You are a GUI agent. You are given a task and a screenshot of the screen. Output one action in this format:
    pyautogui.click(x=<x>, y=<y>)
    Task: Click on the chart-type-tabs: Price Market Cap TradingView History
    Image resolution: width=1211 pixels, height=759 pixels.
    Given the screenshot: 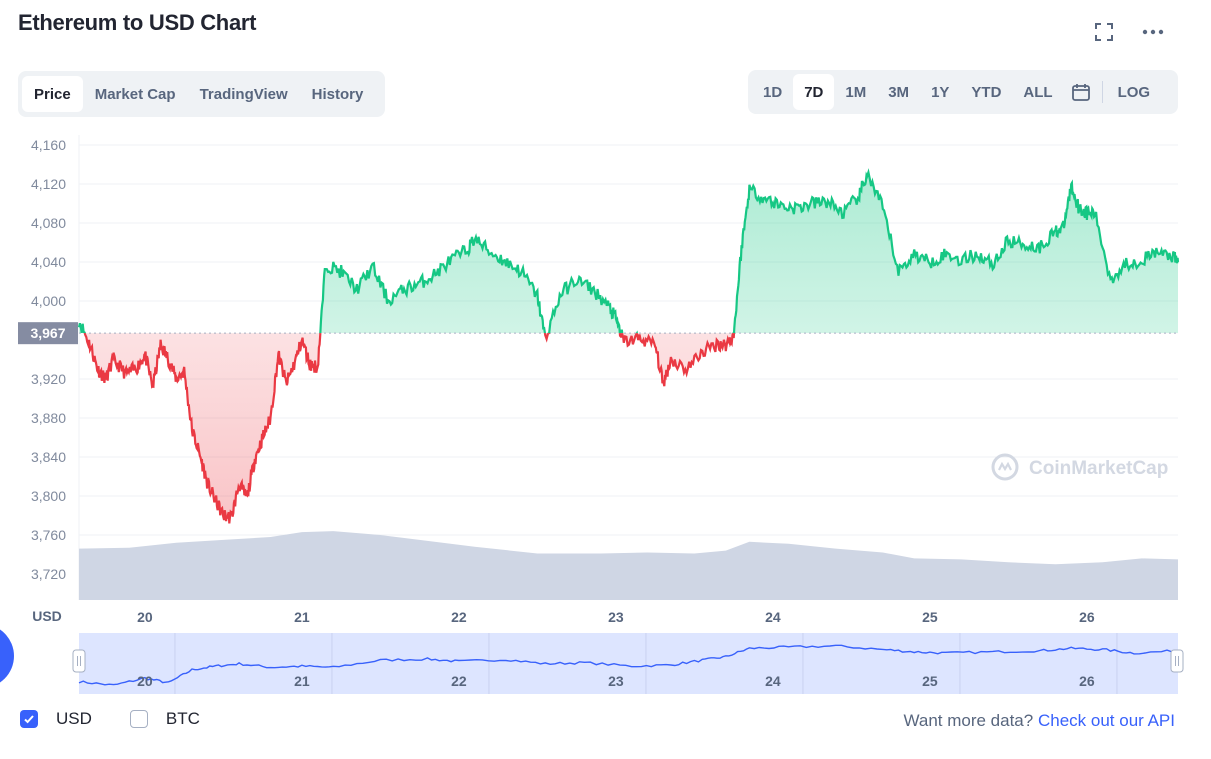 What is the action you would take?
    pyautogui.click(x=201, y=94)
    